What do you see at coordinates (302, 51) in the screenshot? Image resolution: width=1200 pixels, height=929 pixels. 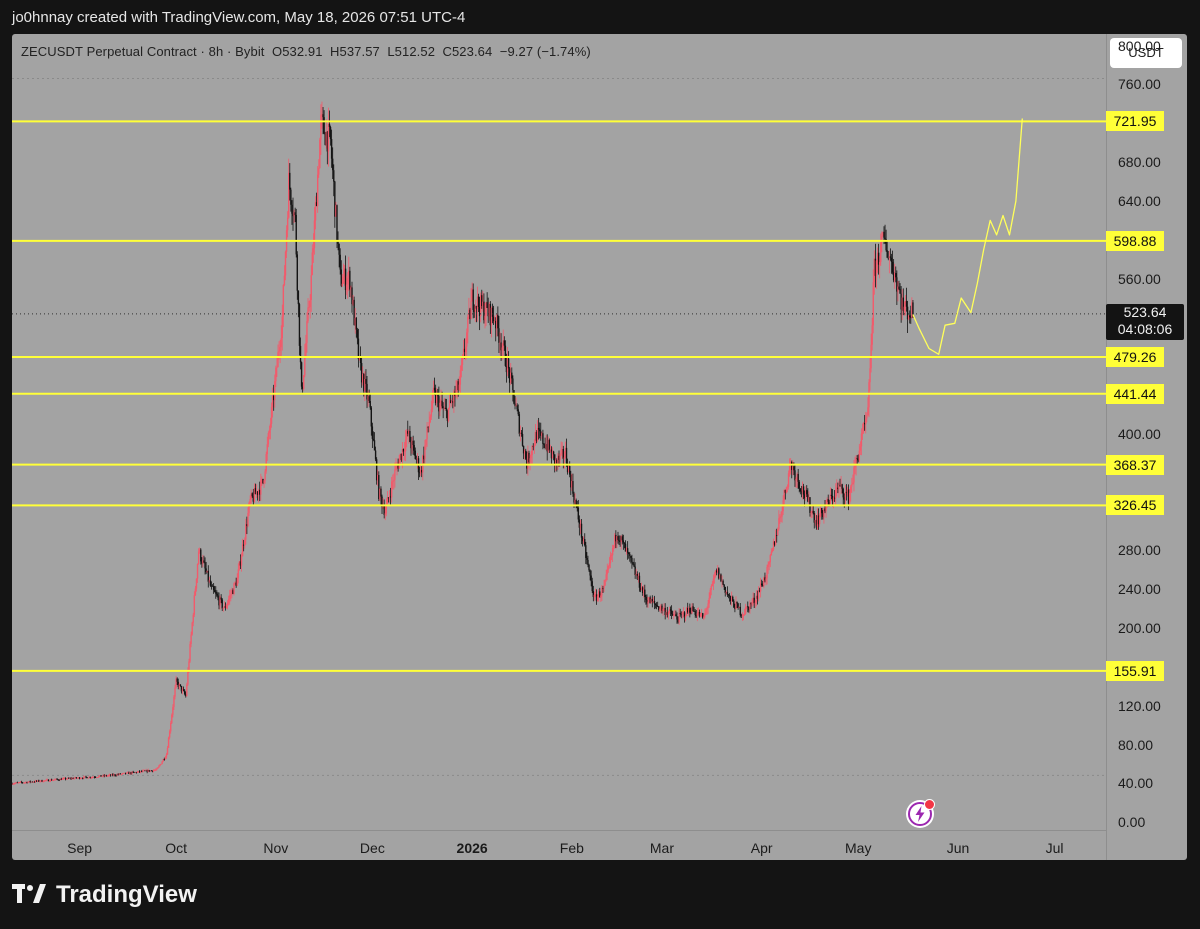 I see `open-value: 532.91` at bounding box center [302, 51].